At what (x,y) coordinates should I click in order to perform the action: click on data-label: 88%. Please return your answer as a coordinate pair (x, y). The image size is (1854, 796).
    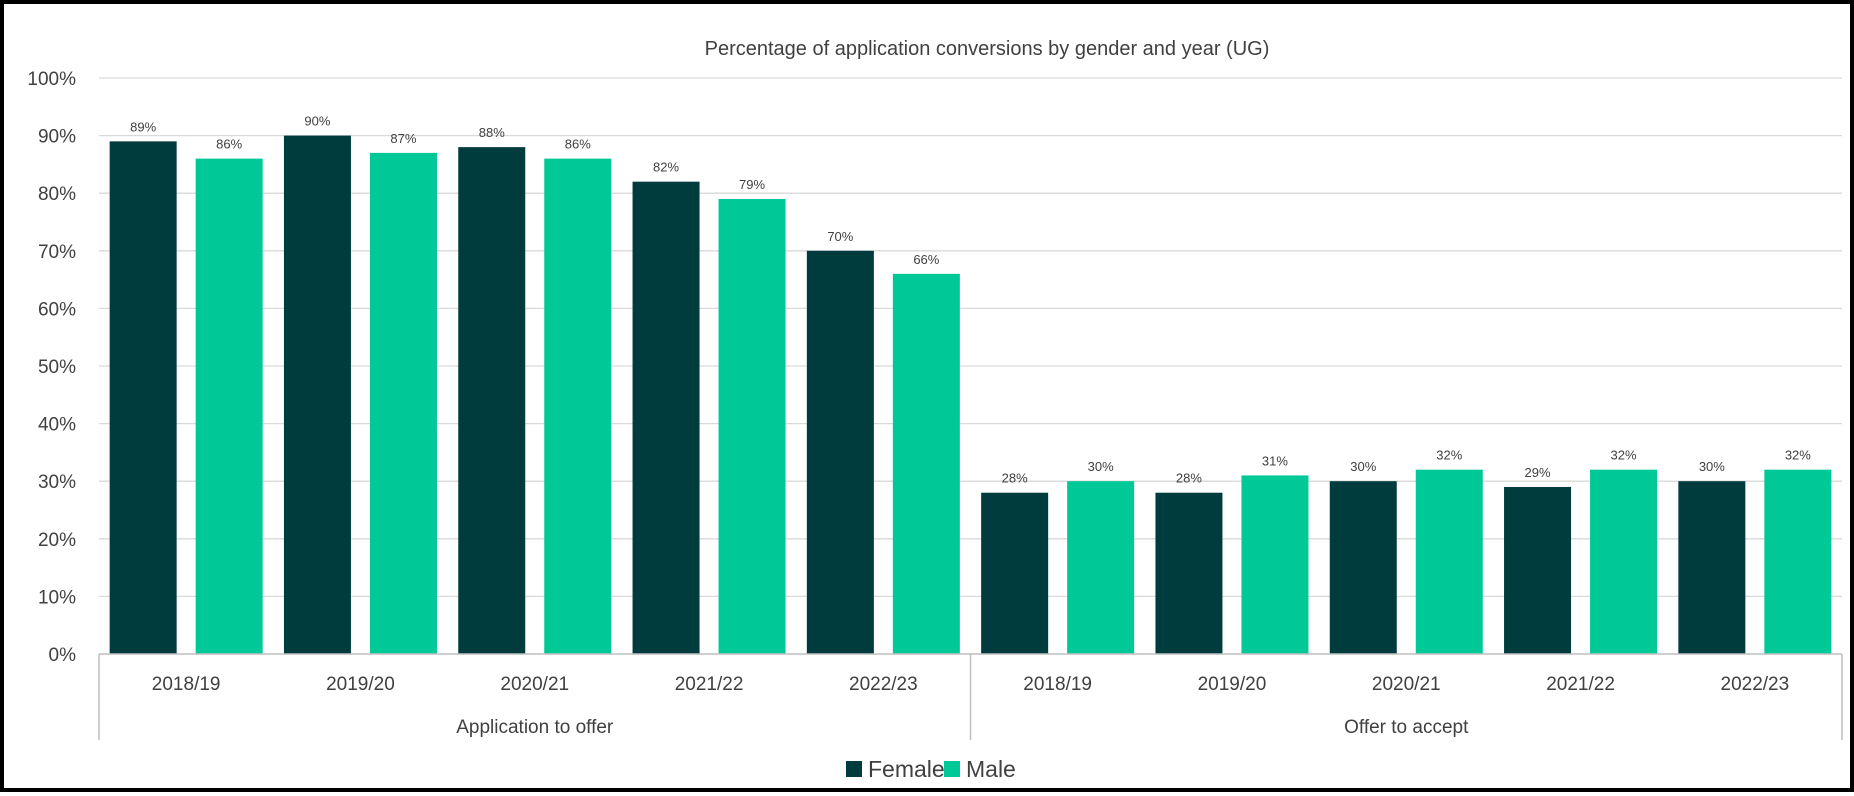
    Looking at the image, I should click on (492, 132).